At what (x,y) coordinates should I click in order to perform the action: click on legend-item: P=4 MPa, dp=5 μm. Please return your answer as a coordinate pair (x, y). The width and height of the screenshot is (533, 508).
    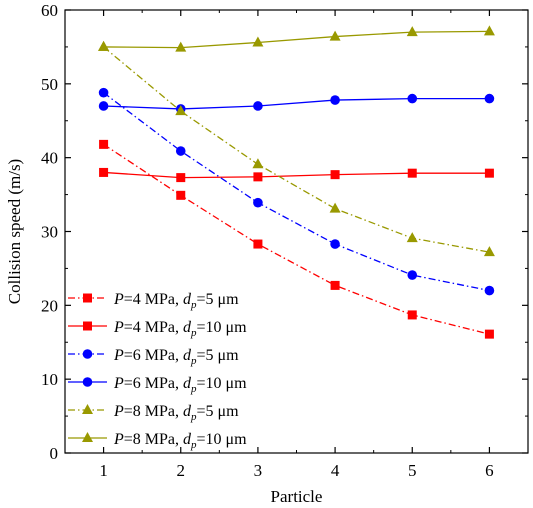
    Looking at the image, I should click on (153, 301).